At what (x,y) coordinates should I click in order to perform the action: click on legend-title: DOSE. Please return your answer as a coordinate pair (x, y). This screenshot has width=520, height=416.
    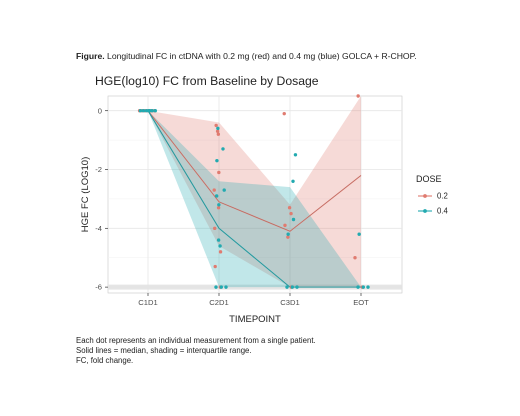
    Looking at the image, I should click on (429, 179).